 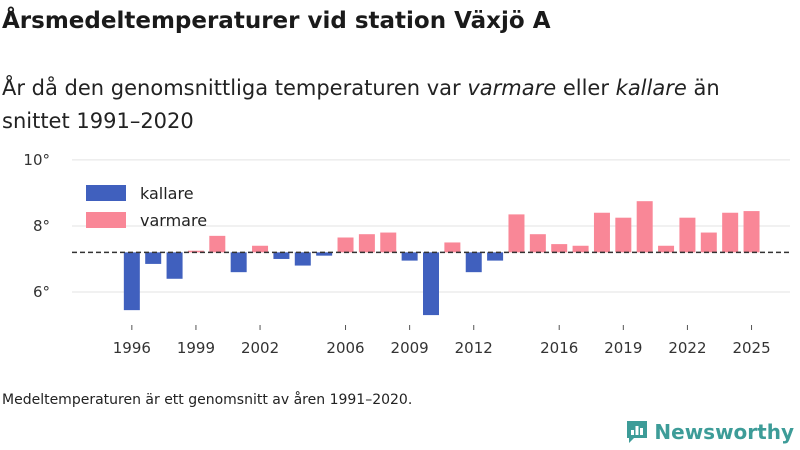 I want to click on x-tick-label: 2019, so click(x=623, y=348).